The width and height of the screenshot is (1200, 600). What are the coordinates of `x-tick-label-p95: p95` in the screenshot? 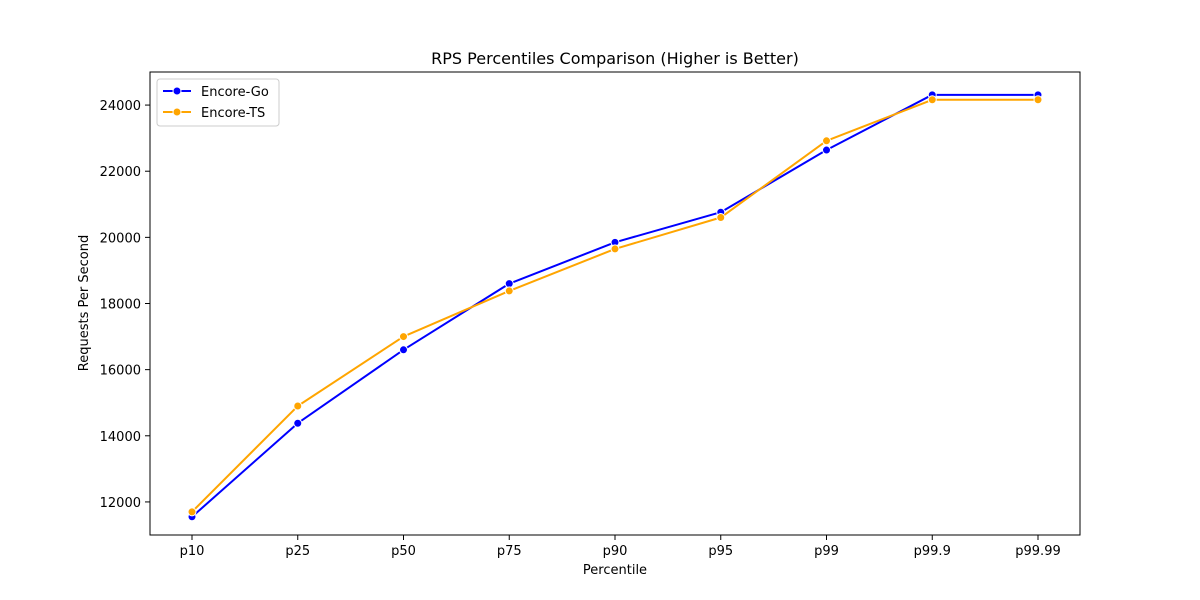 It's located at (720, 551).